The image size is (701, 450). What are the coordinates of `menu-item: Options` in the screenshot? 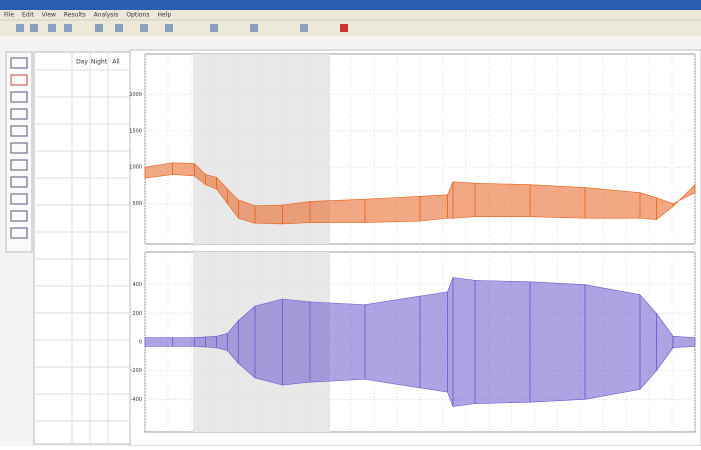 It's located at (137, 15).